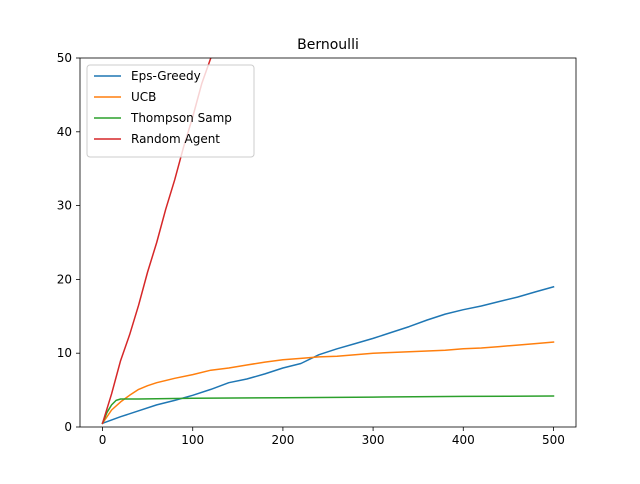  I want to click on y-tick-label: 30, so click(64, 206).